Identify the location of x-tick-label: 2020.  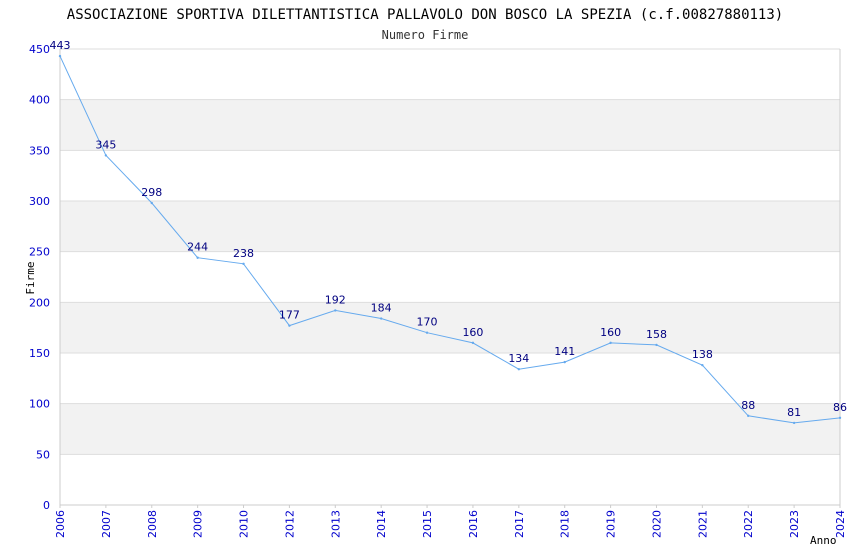
(656, 524).